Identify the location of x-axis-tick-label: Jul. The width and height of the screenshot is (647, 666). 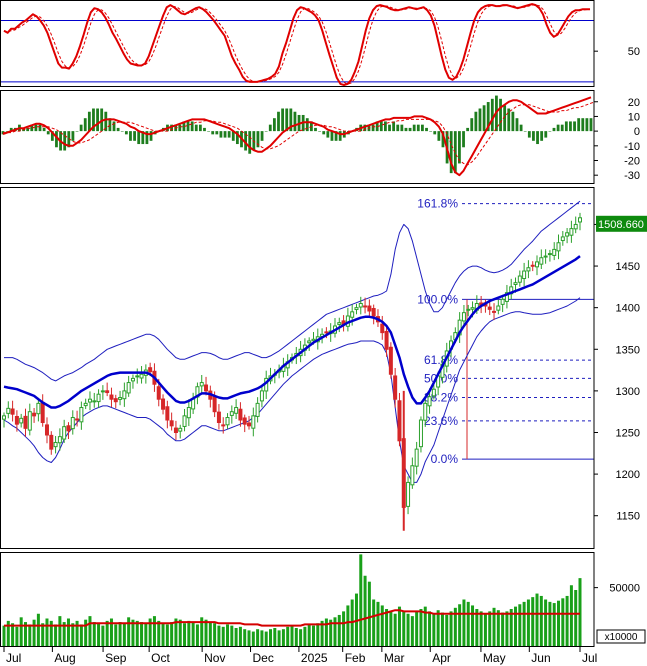
(13, 658).